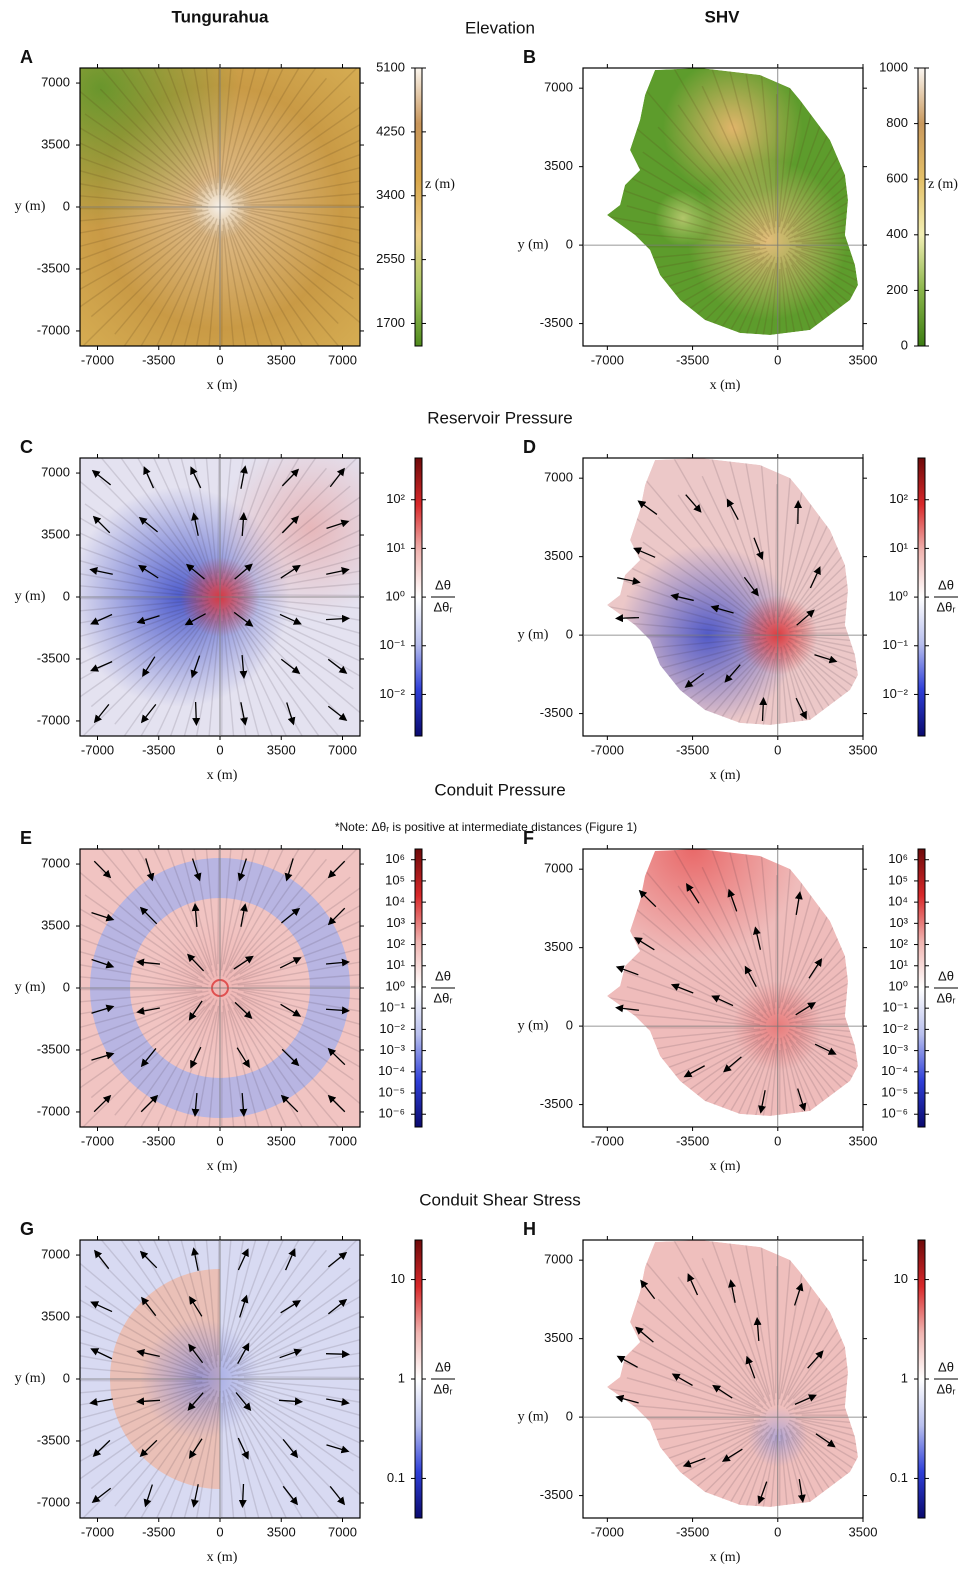 The height and width of the screenshot is (1589, 975). Describe the element at coordinates (897, 122) in the screenshot. I see `colorbar-tick-label: 800` at that location.